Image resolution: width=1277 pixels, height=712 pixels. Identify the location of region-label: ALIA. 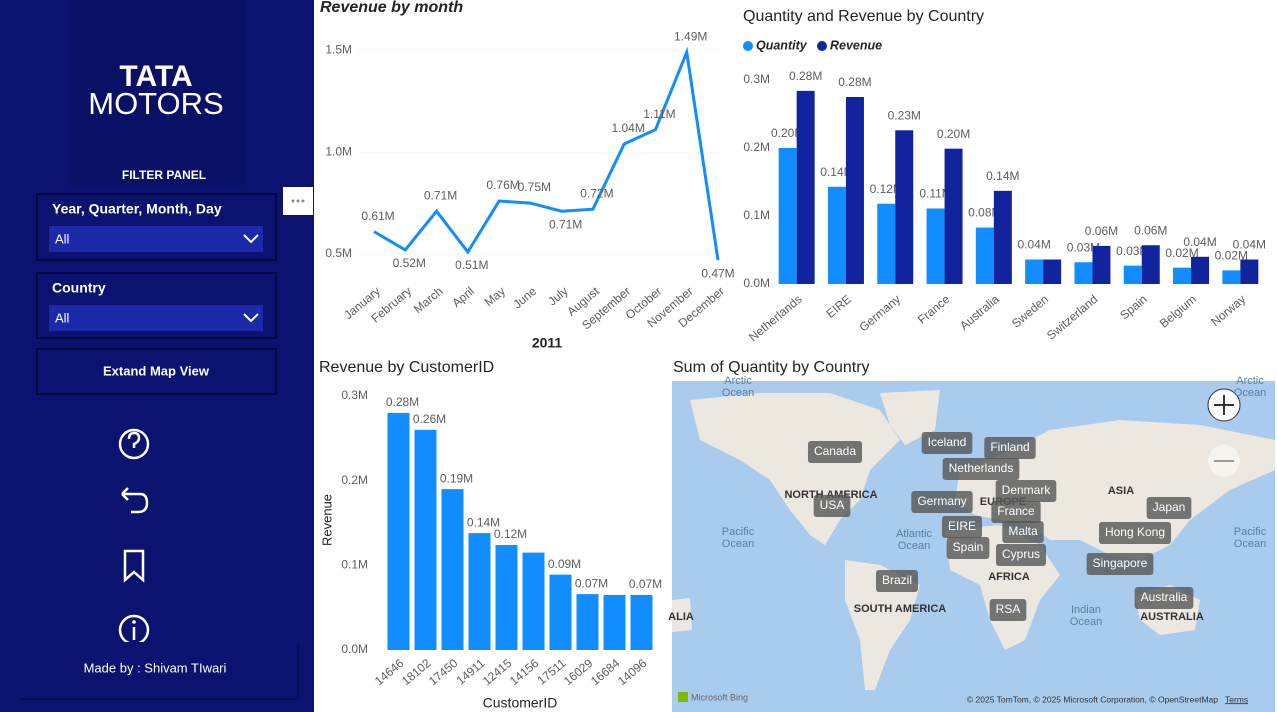
(681, 617).